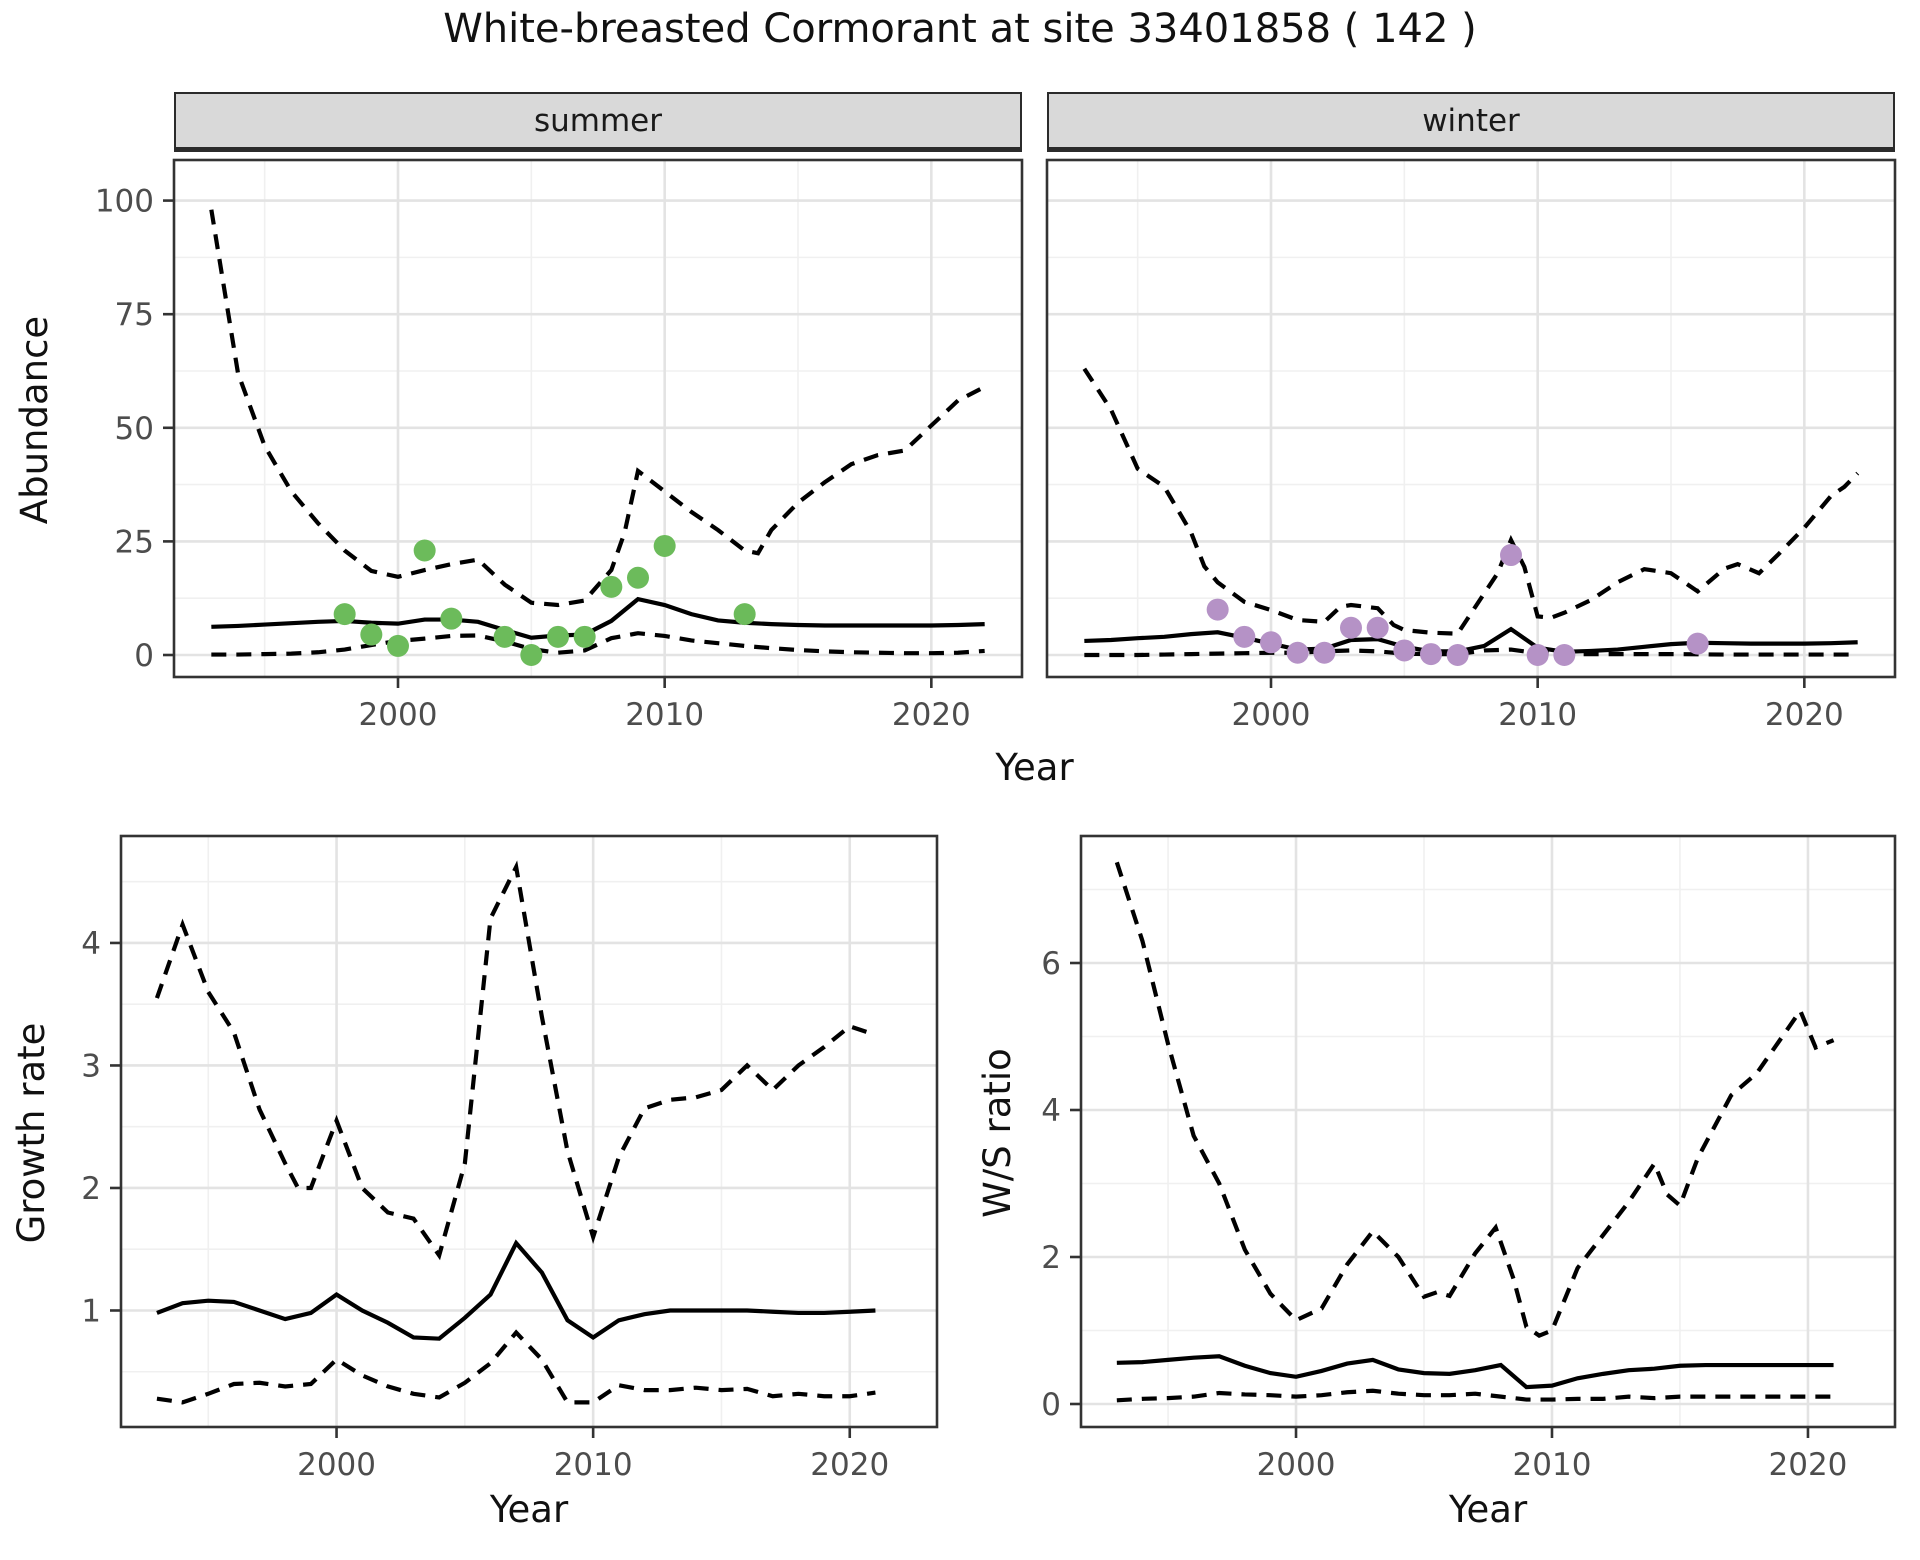 This screenshot has width=1920, height=1560. Describe the element at coordinates (529, 1509) in the screenshot. I see `x-axis-title-bottom-left: Year` at that location.